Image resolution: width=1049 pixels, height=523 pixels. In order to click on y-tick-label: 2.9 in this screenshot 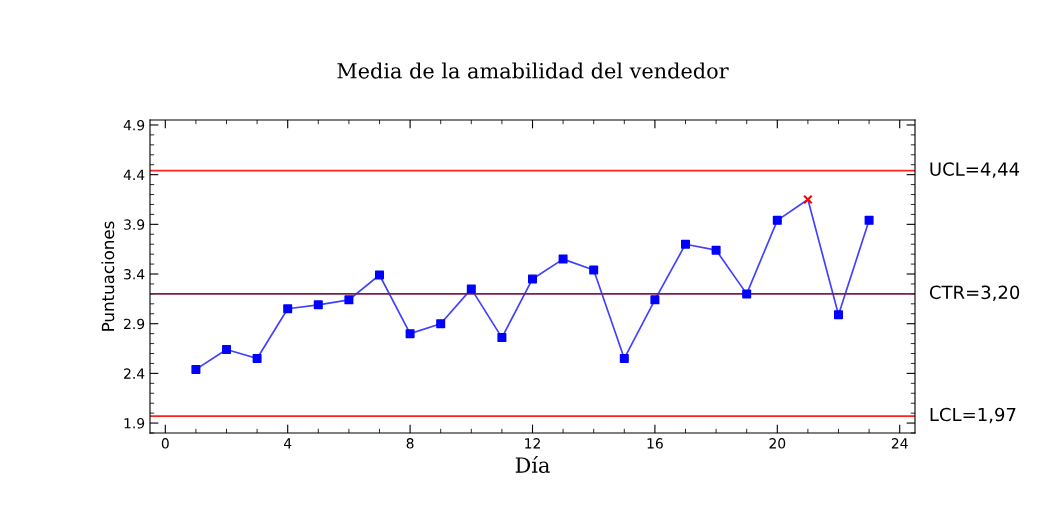, I will do `click(134, 324)`.